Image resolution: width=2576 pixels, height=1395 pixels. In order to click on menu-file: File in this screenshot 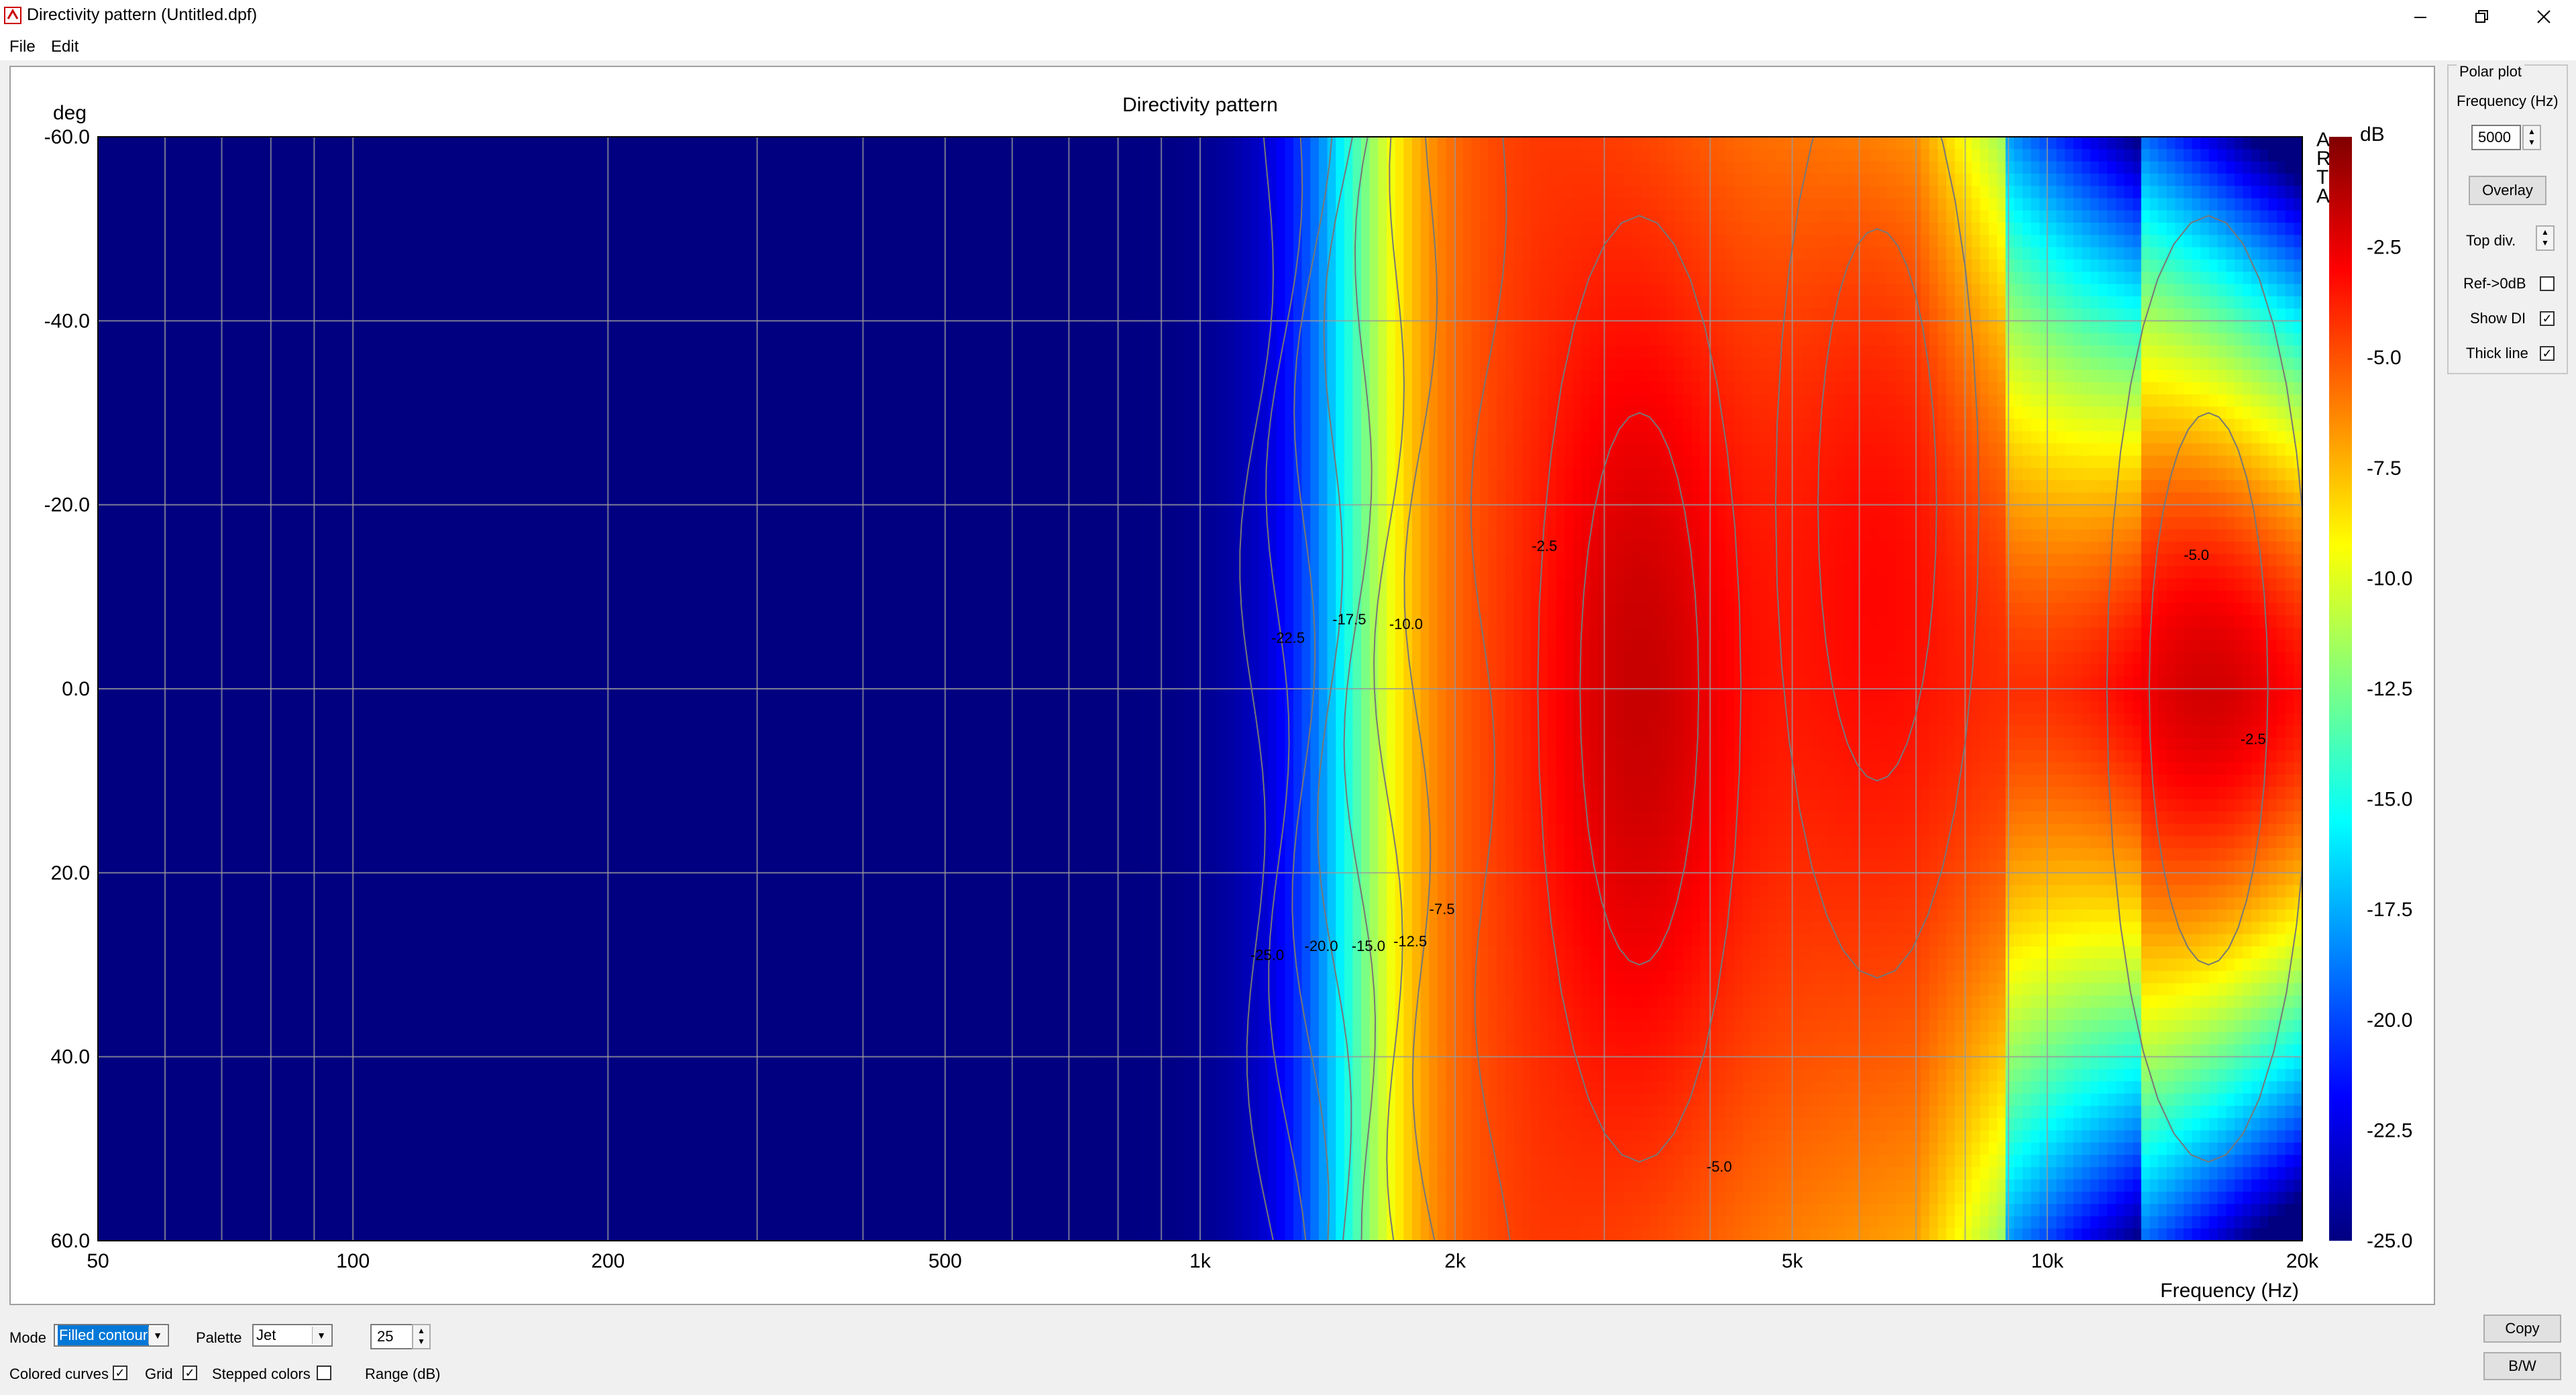, I will do `click(22, 47)`.